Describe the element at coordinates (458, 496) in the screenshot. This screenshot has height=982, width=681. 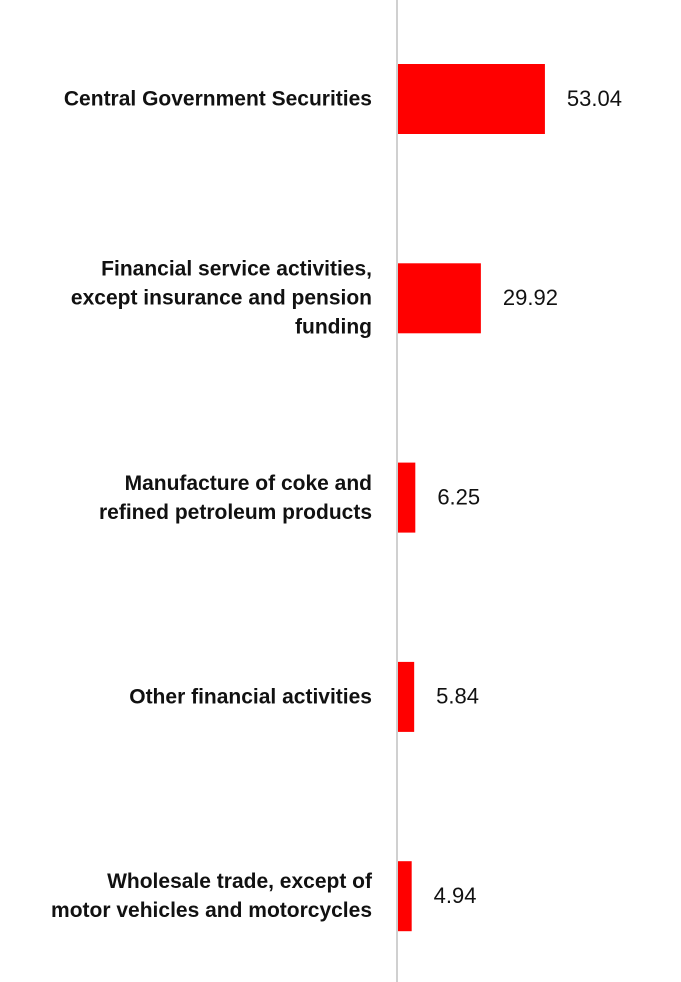
I see `value-label: 6.25` at that location.